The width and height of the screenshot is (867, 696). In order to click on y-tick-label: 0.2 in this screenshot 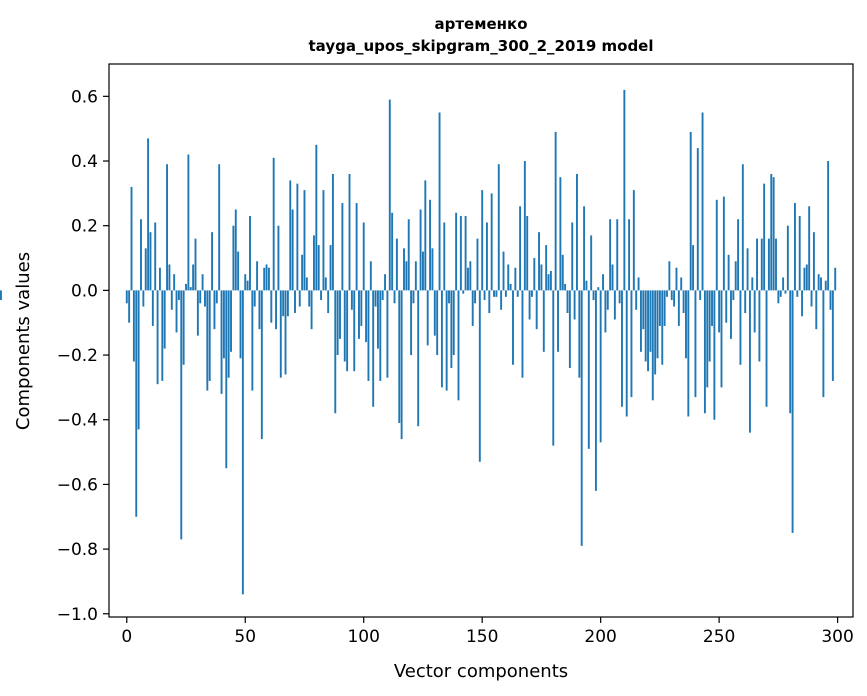, I will do `click(84, 227)`.